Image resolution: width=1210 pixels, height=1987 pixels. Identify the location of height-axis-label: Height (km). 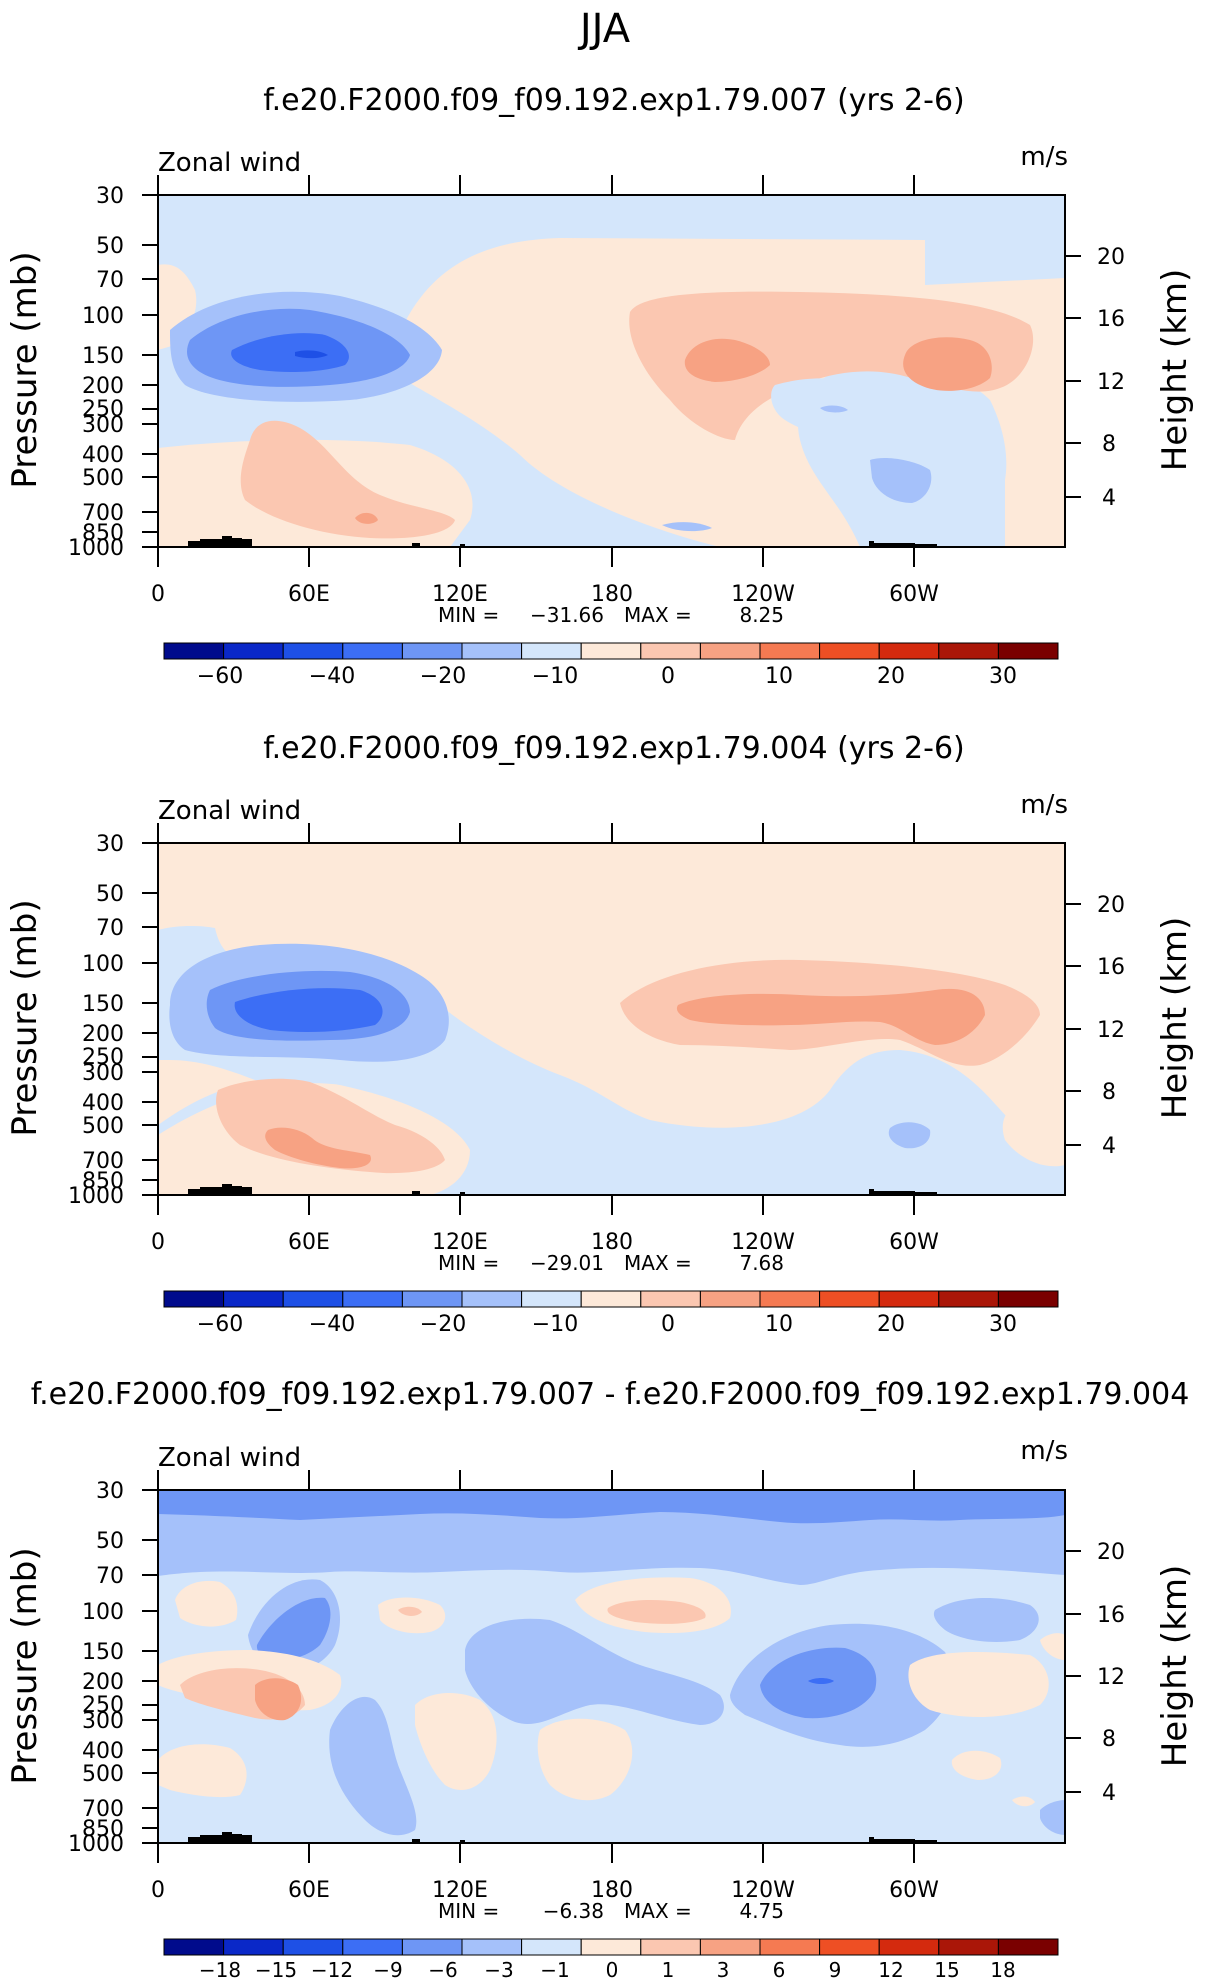
(1175, 1666).